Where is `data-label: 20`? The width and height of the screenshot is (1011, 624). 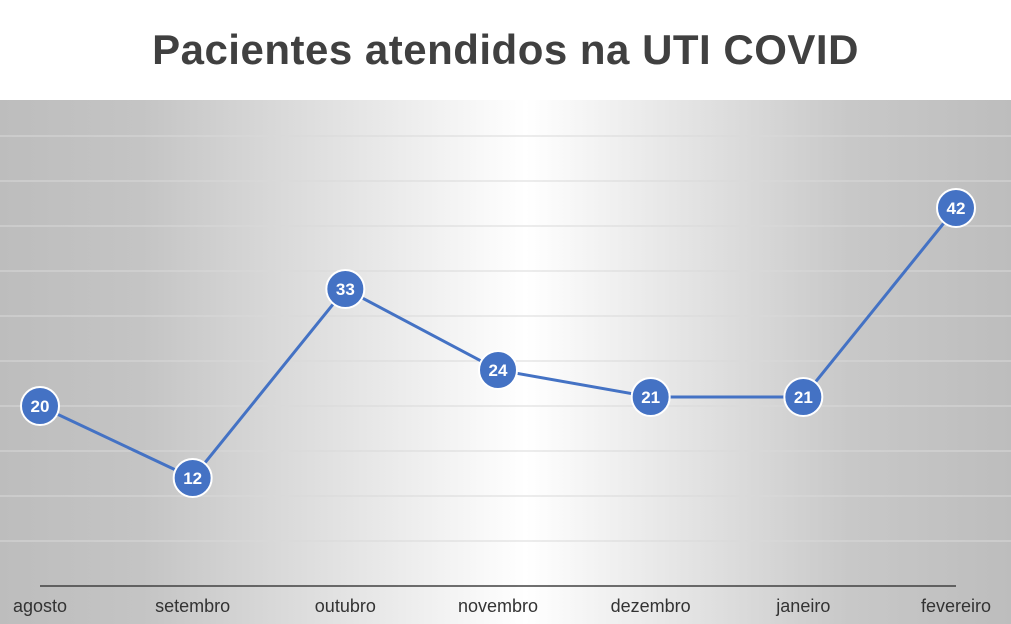
data-label: 20 is located at coordinates (40, 406).